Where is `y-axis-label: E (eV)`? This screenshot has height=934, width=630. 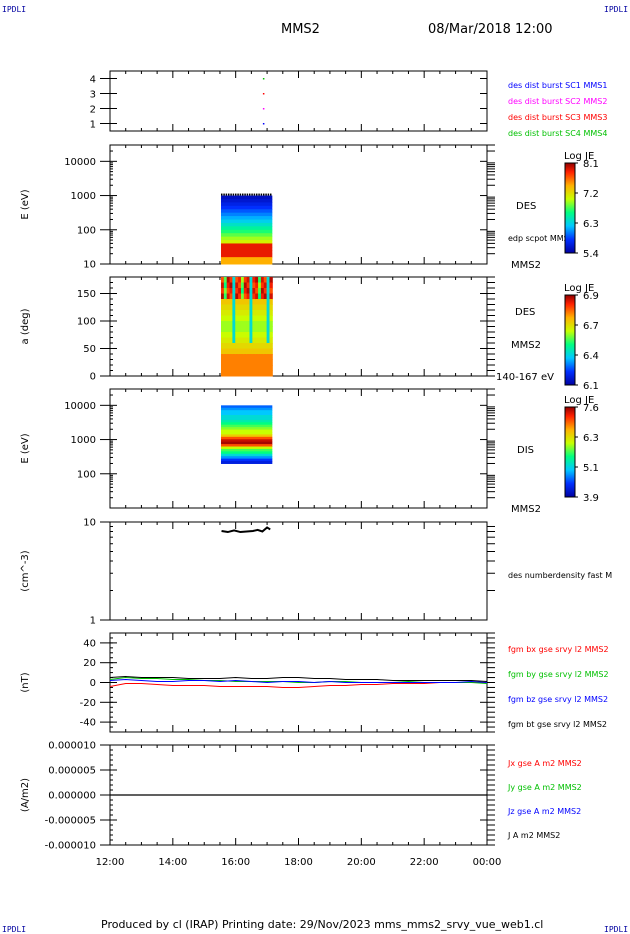
y-axis-label: E (eV) is located at coordinates (25, 448).